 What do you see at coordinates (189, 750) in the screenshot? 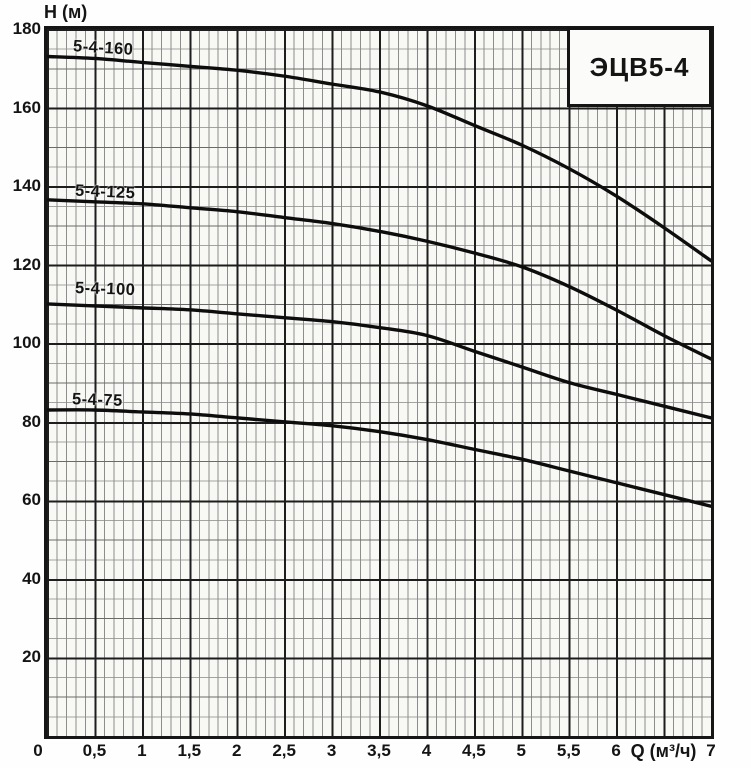
I see `x-tick-1.5: 1,5` at bounding box center [189, 750].